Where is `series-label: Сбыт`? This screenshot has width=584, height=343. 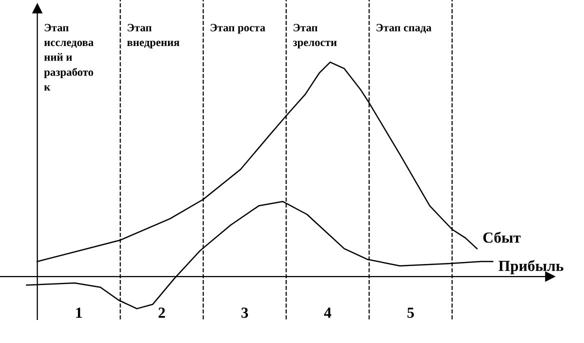
series-label: Сбыт is located at coordinates (502, 237).